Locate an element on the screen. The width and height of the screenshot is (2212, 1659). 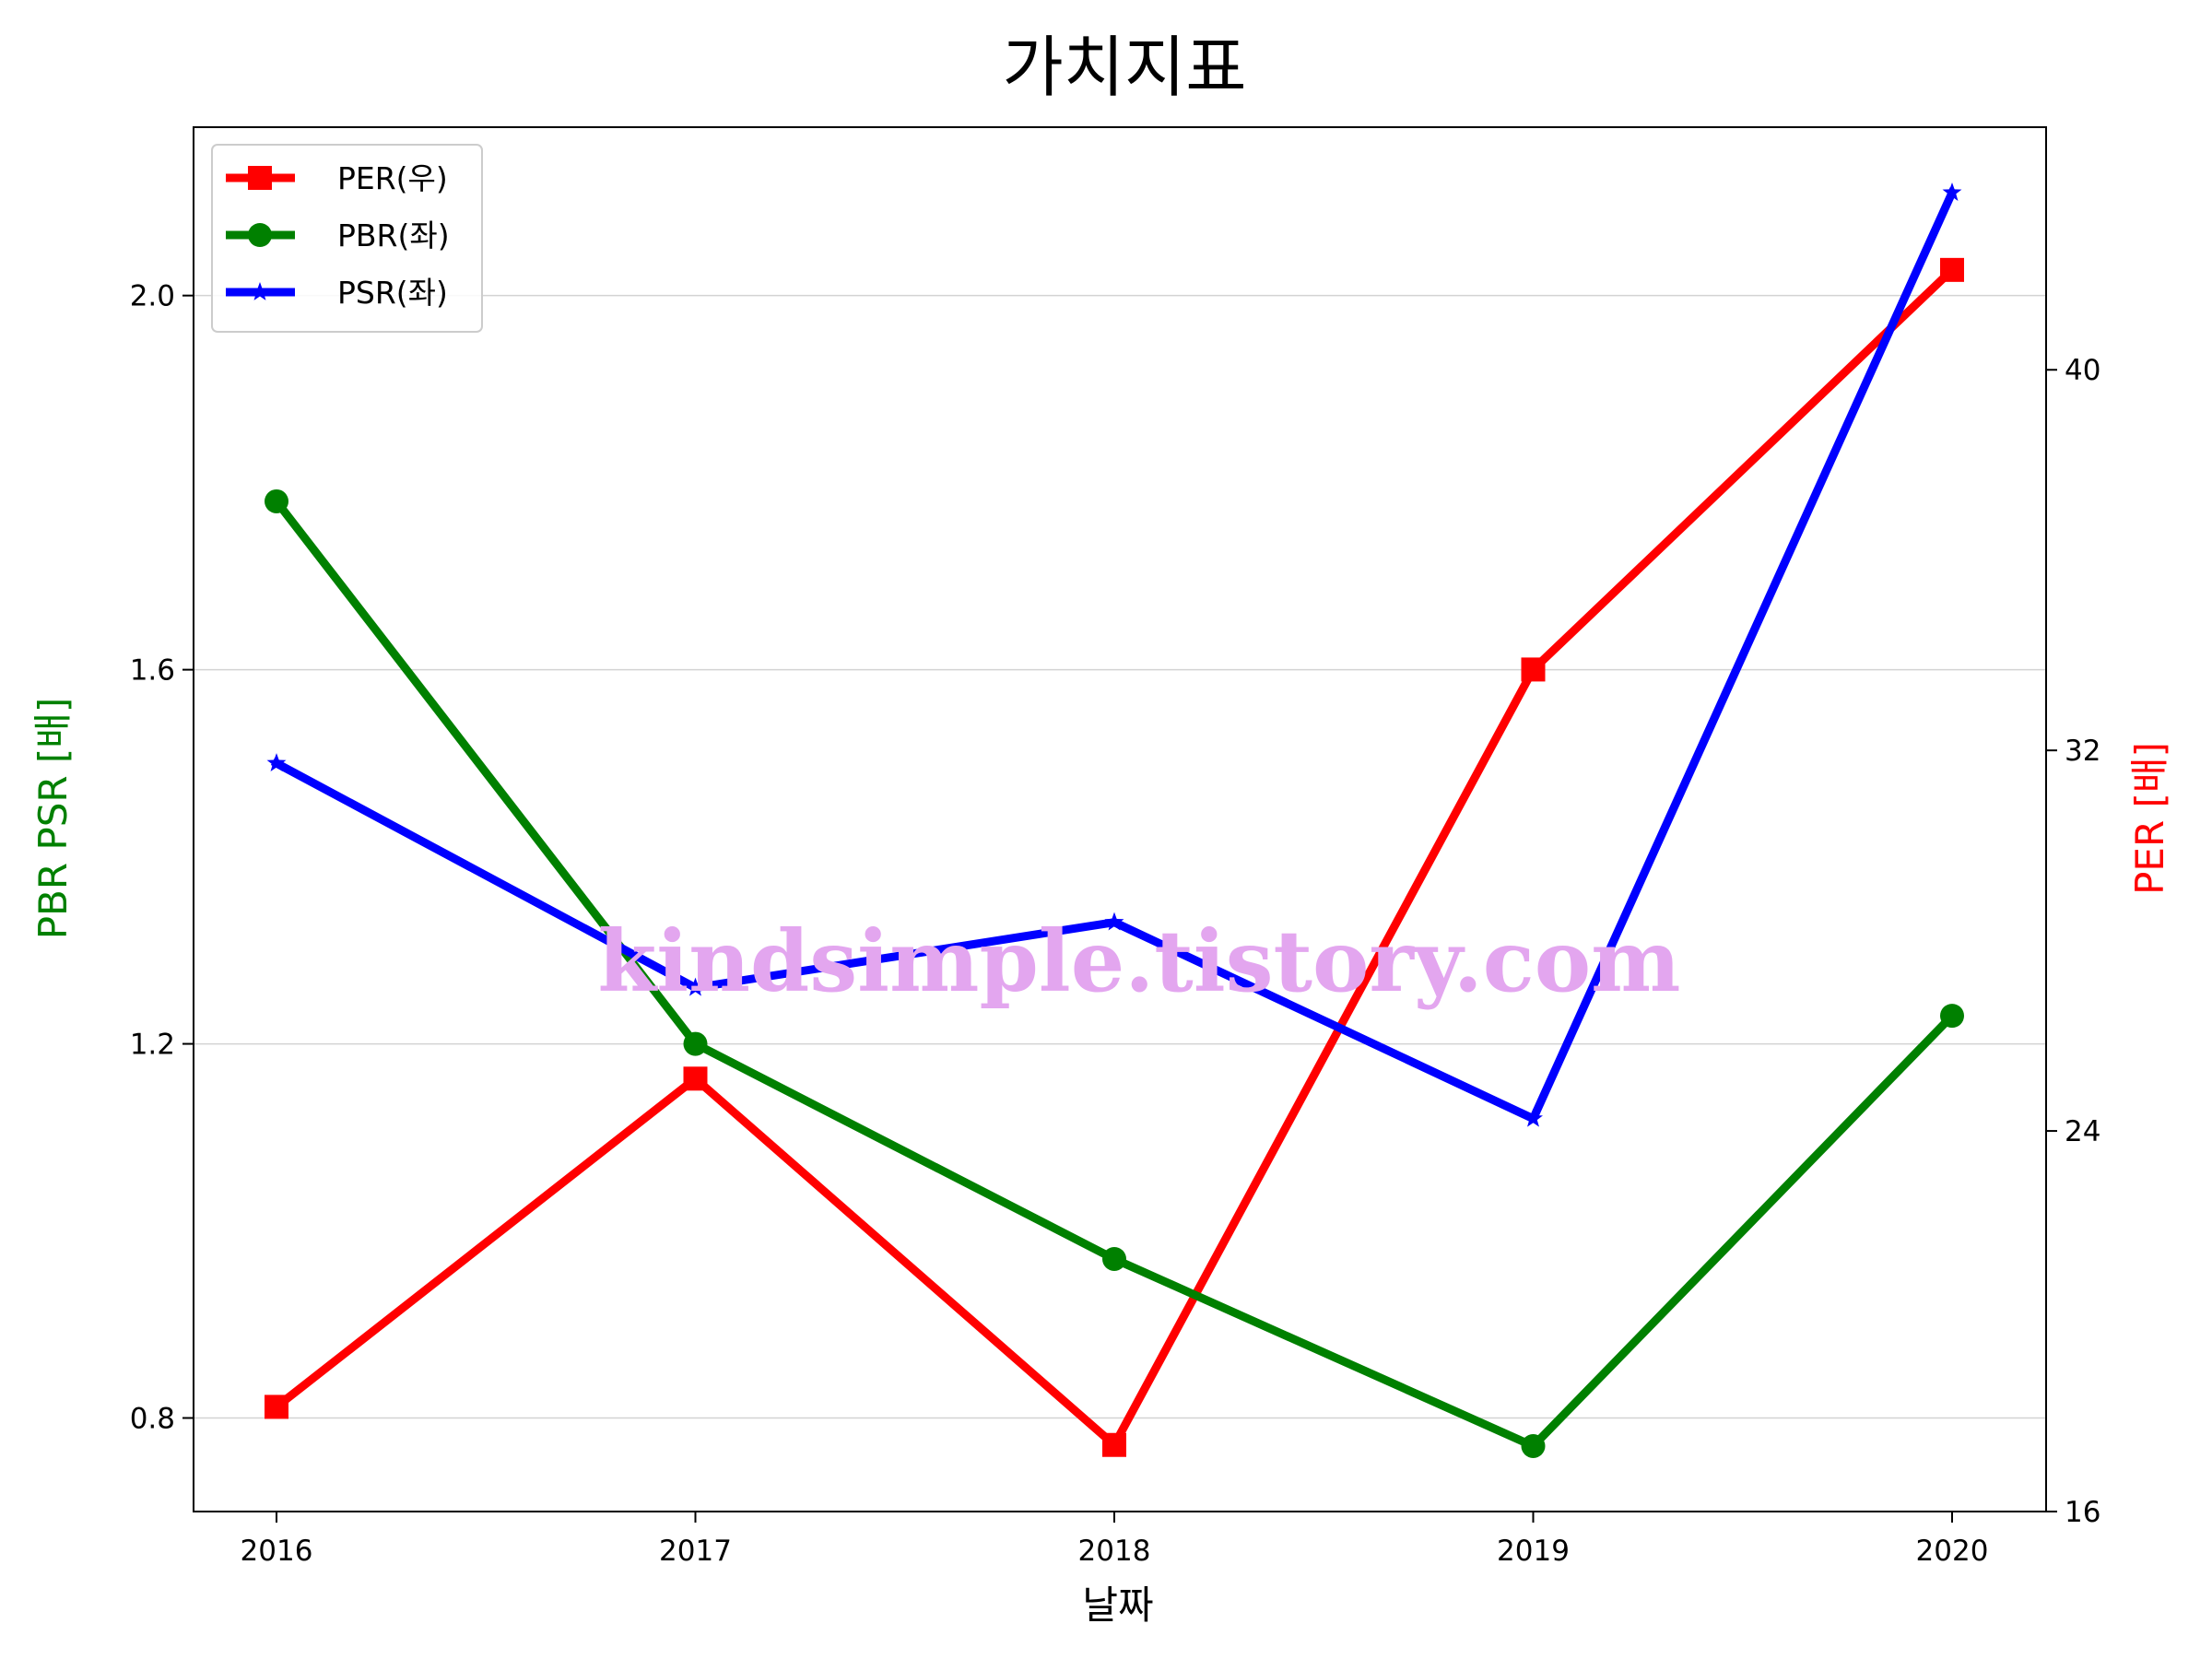
legend-label: PER(우) is located at coordinates (392, 178).